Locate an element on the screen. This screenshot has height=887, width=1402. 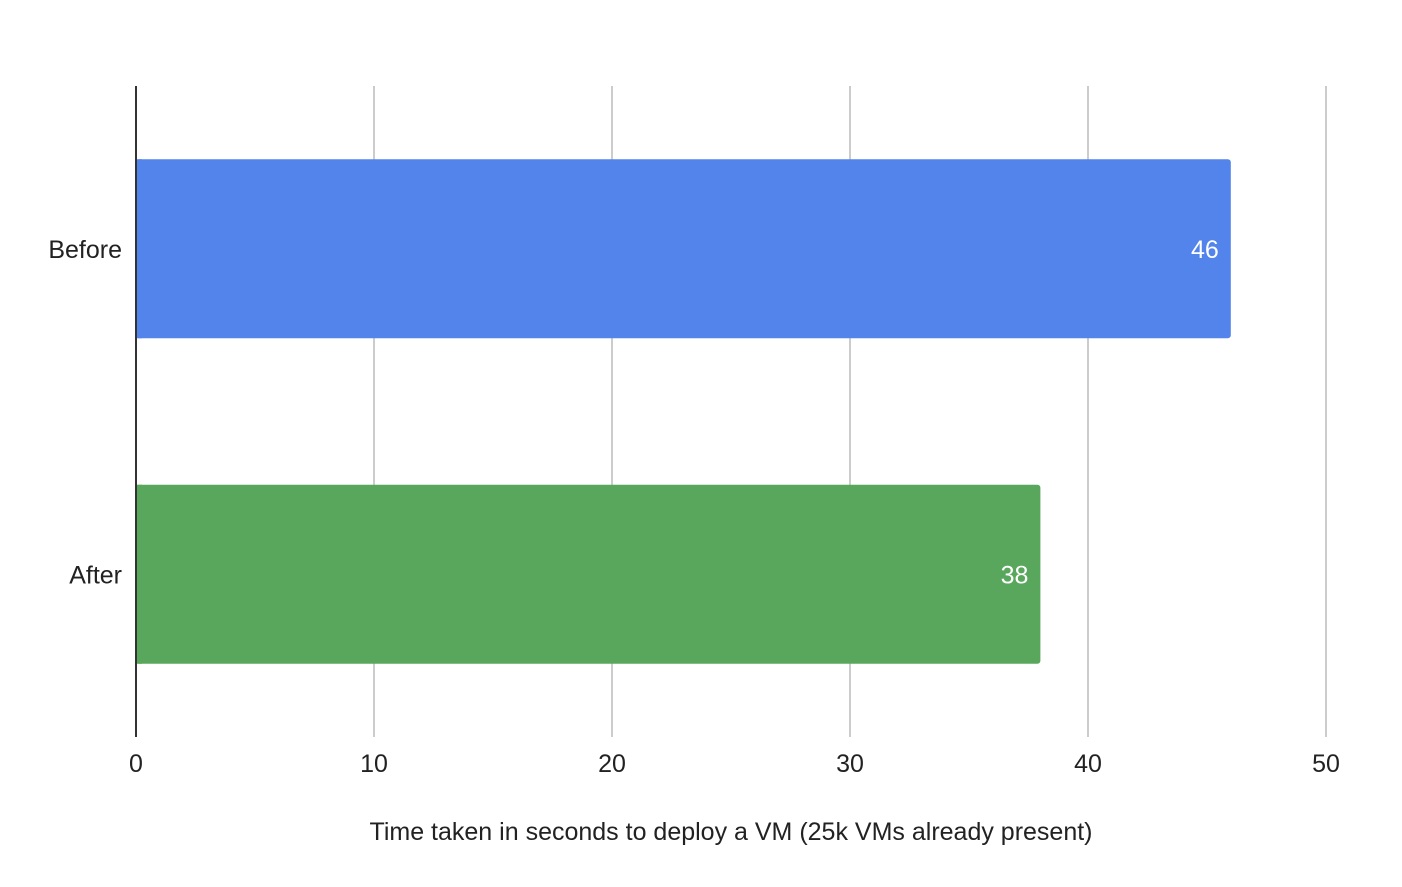
x-tick-label: 30 is located at coordinates (850, 764).